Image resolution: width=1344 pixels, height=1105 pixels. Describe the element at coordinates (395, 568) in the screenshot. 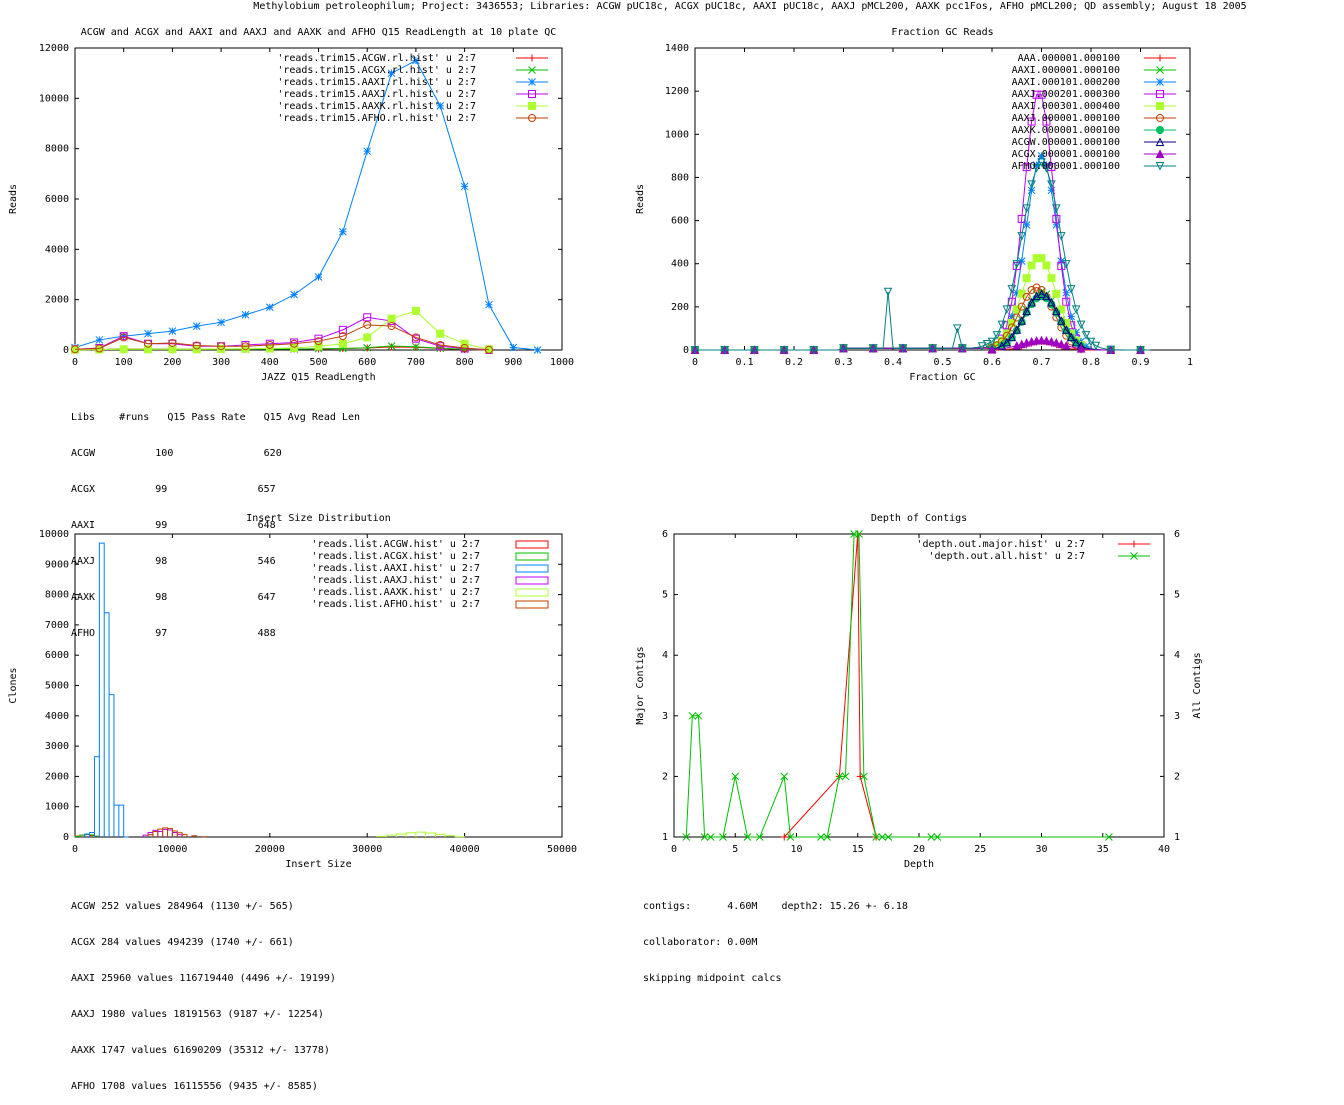

I see `legend-label: 'reads.list.AAXI.hist' u 2:7` at that location.